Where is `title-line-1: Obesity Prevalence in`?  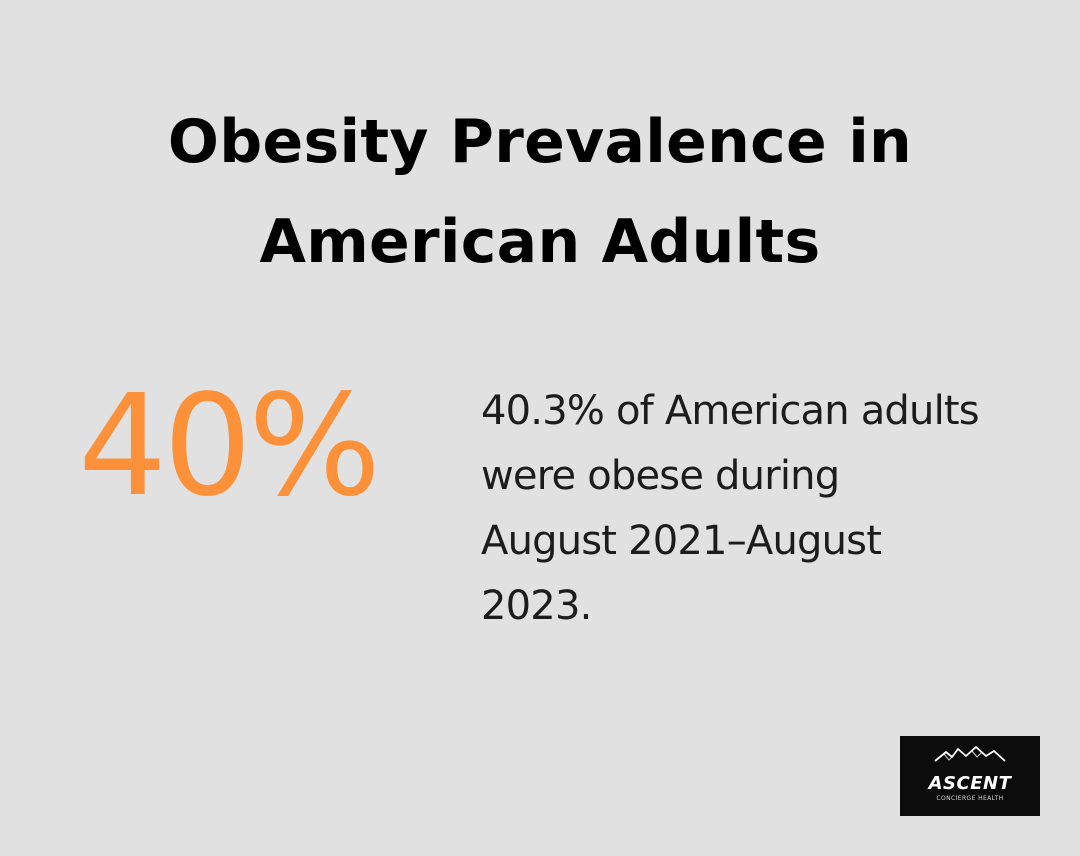 title-line-1: Obesity Prevalence in is located at coordinates (540, 142).